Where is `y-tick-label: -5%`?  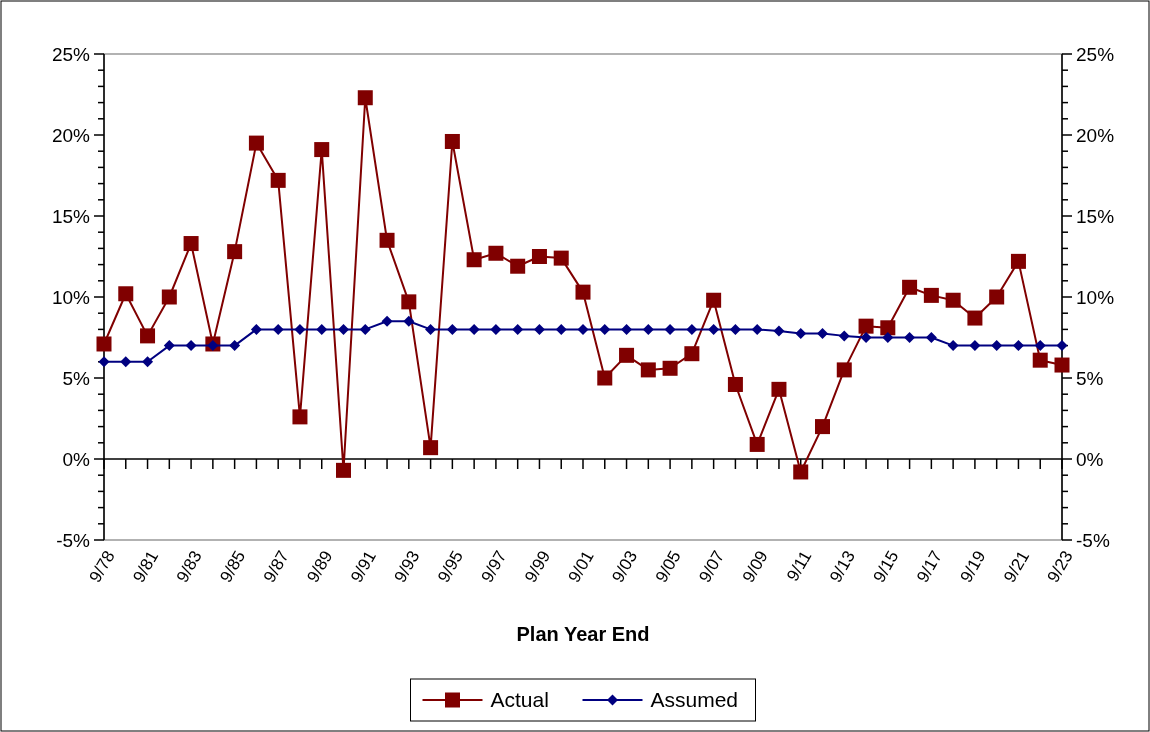
y-tick-label: -5% is located at coordinates (73, 540).